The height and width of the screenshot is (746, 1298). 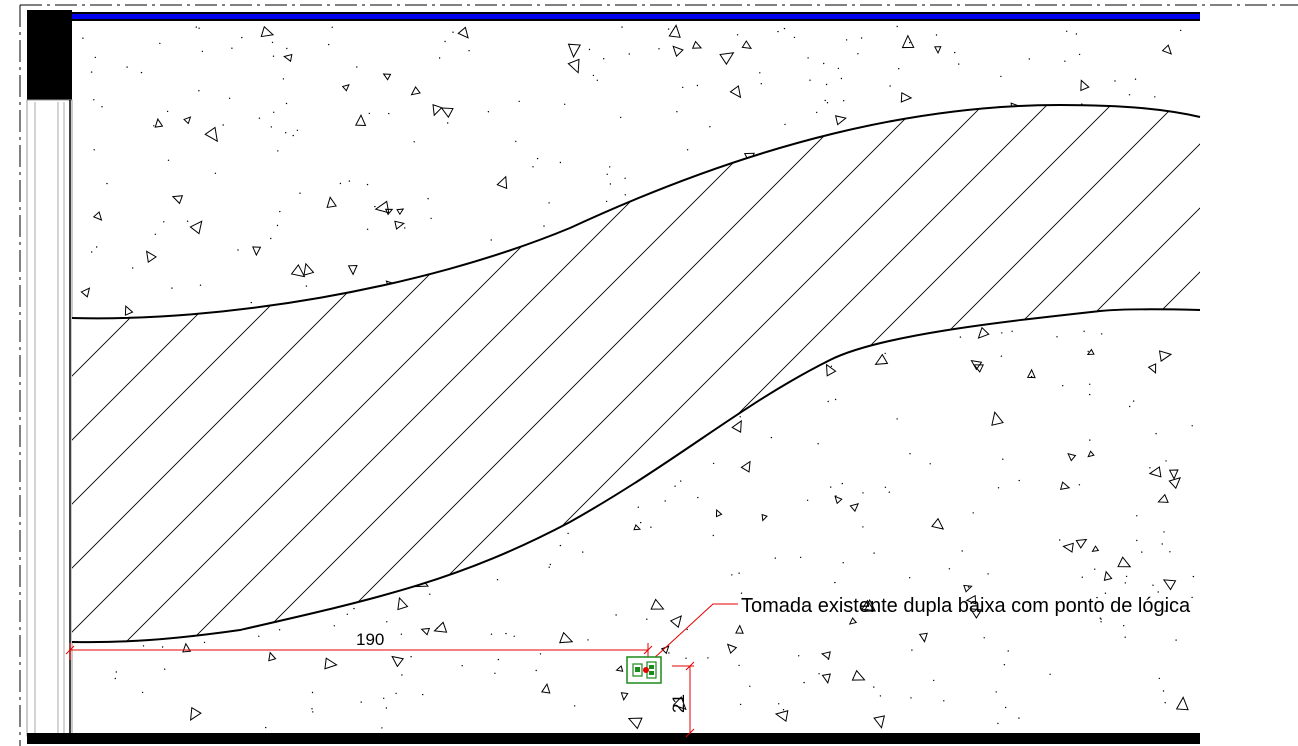 I want to click on vertical-dimension-label: 21, so click(x=678, y=703).